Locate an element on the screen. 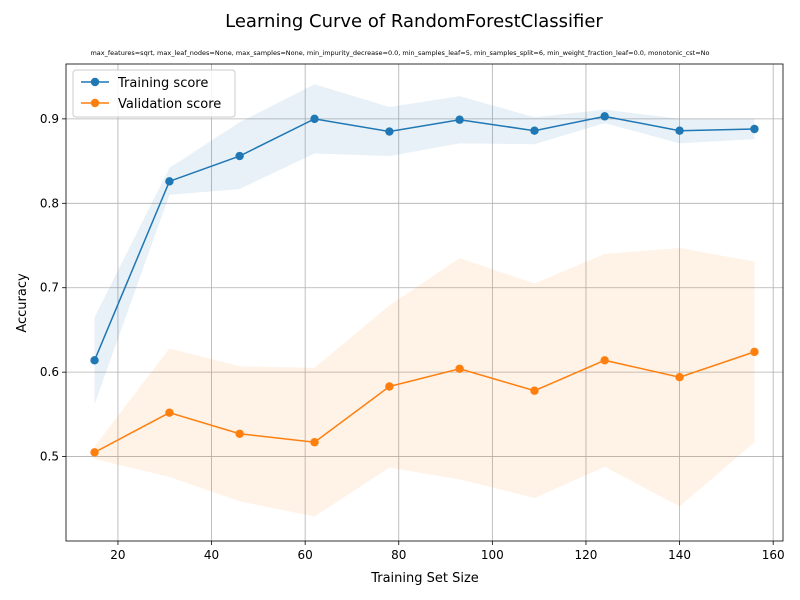 This screenshot has width=800, height=600. legend: Training score Validation score is located at coordinates (154, 93).